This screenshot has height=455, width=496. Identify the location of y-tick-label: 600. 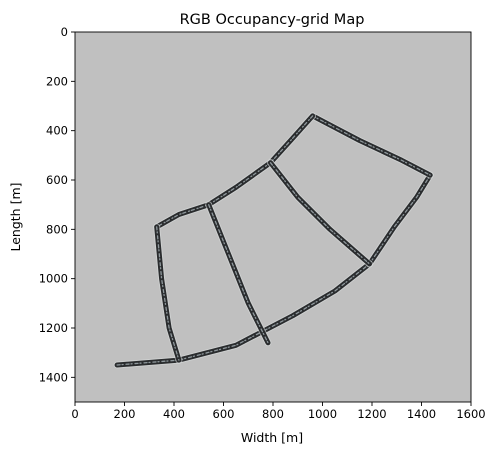
(57, 180).